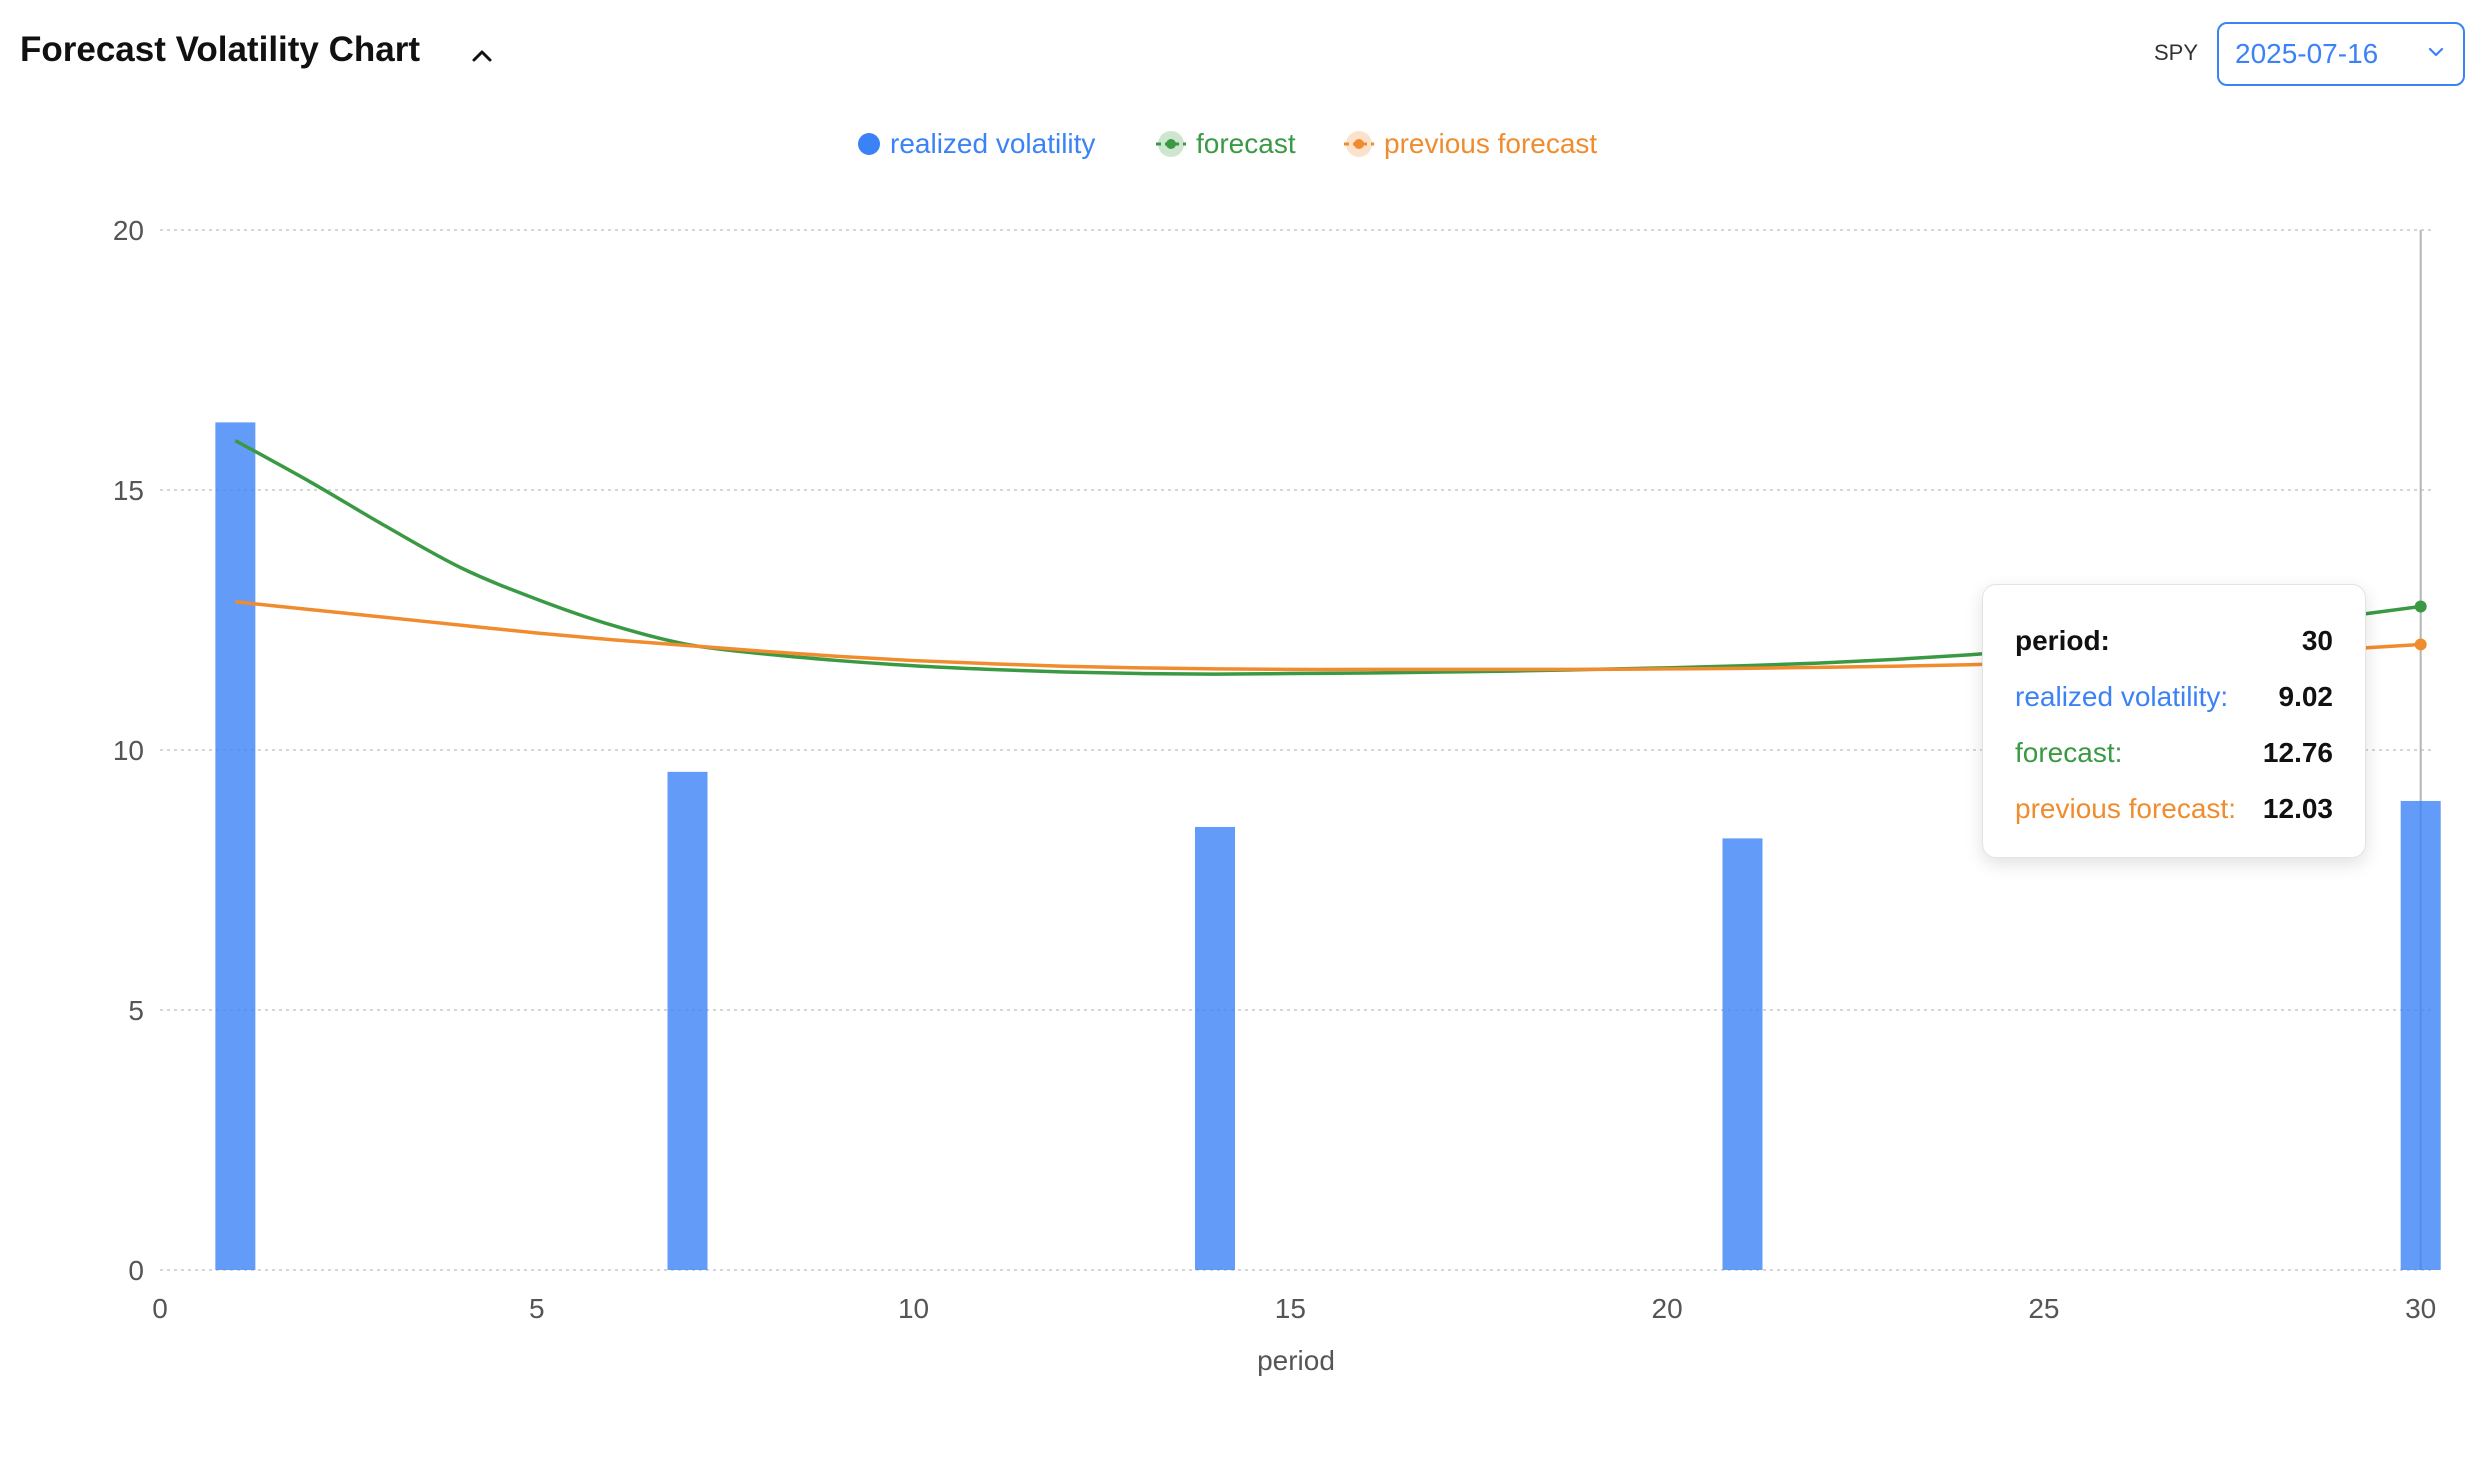  What do you see at coordinates (1171, 144) in the screenshot?
I see `legend-forecast-marker` at bounding box center [1171, 144].